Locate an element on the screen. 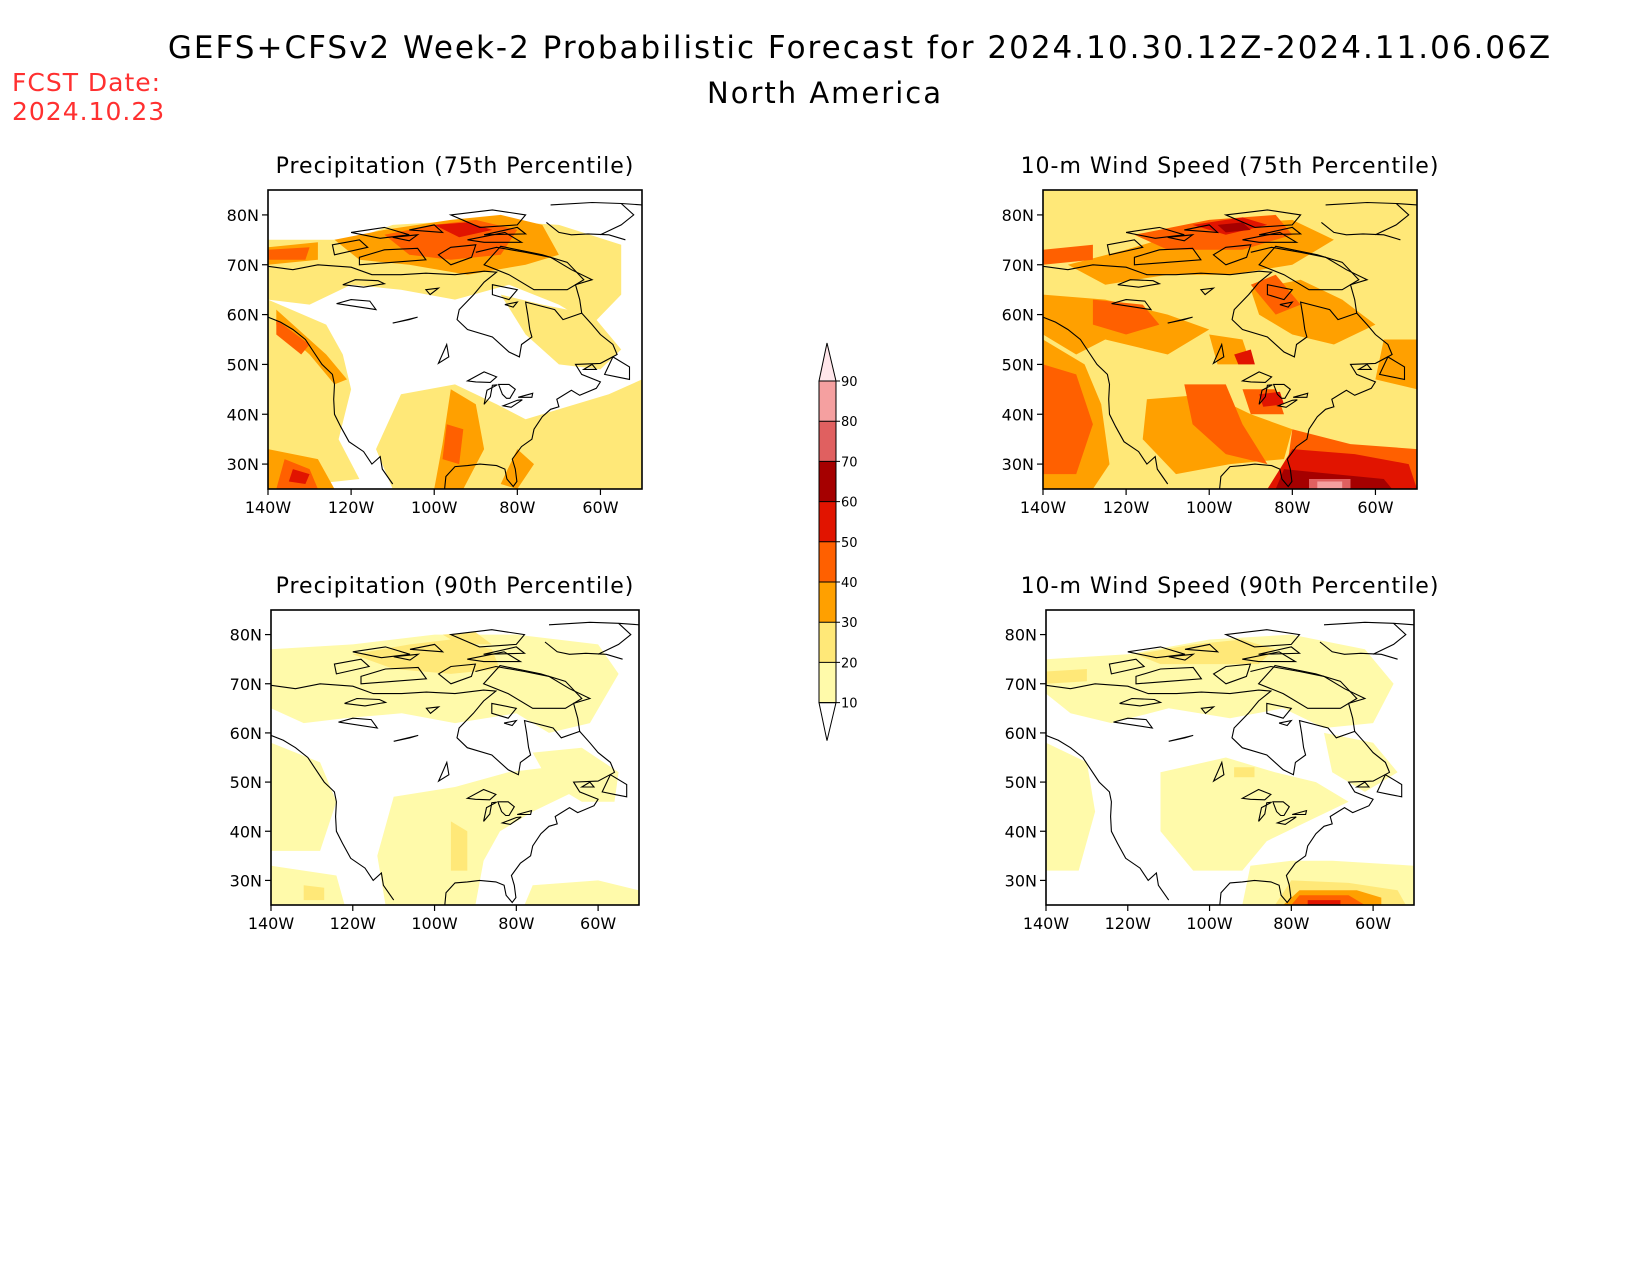 Image resolution: width=1650 pixels, height=1275 pixels. colorbar-tick-label: 70 is located at coordinates (849, 462).